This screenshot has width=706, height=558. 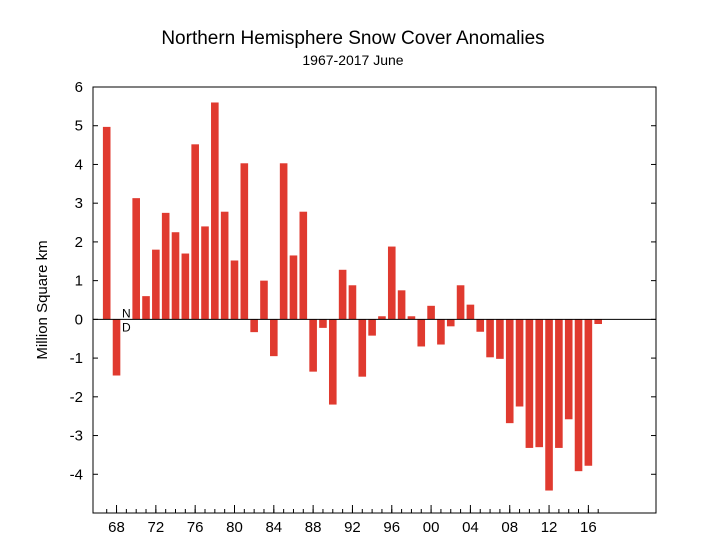 I want to click on bar-1978, so click(x=215, y=211).